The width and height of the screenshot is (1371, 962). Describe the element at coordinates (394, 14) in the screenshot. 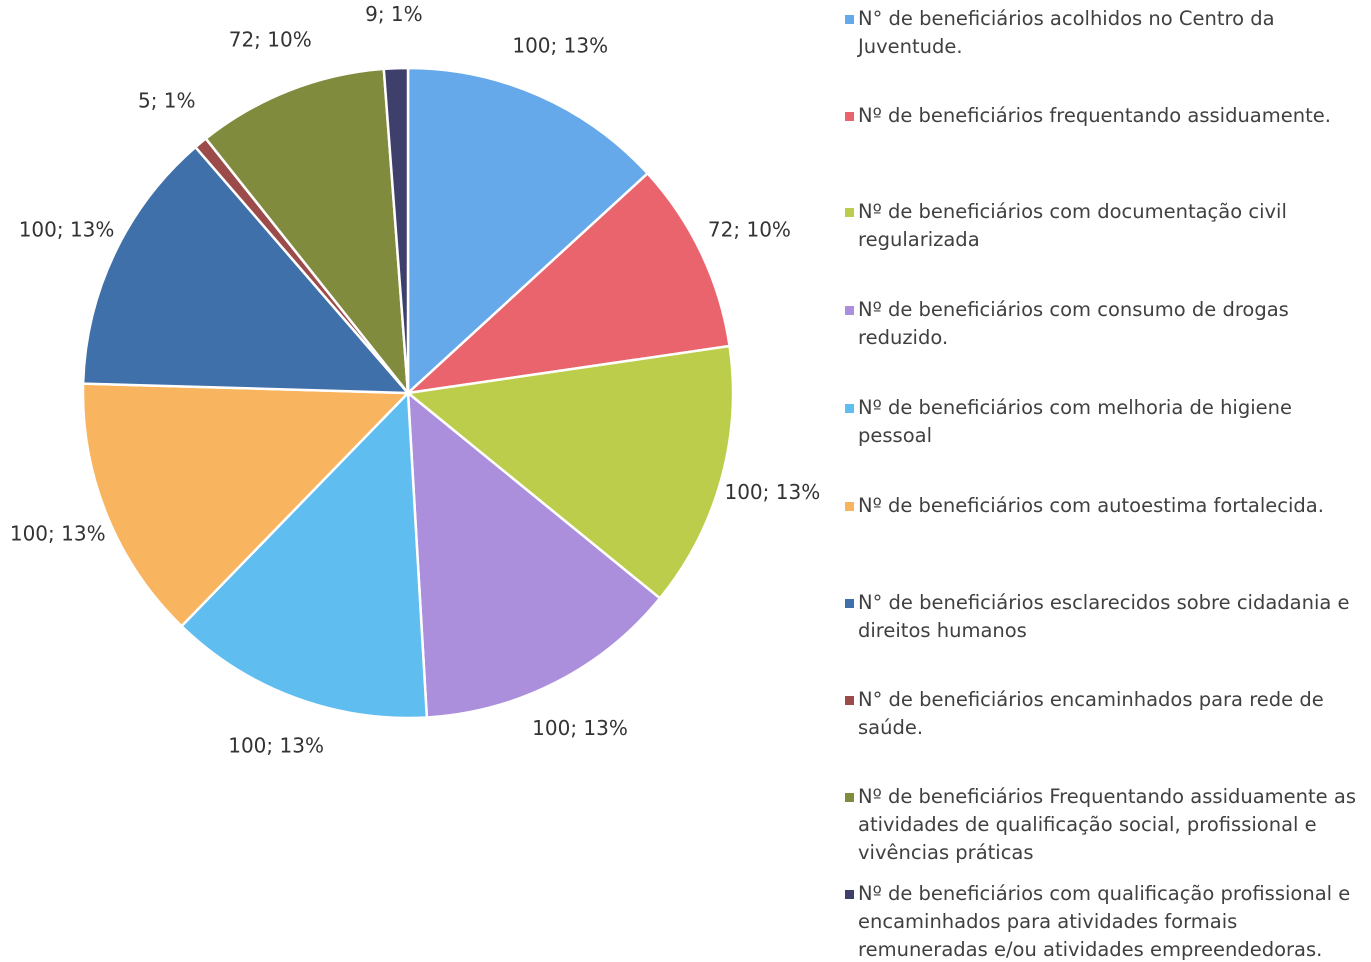

I see `data-label: 9; 1%` at that location.